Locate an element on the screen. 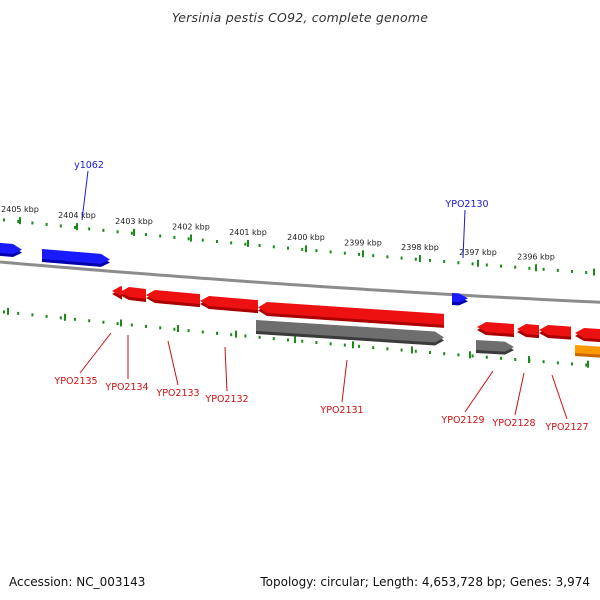  reverse-gene-label: YPO2131 is located at coordinates (341, 410).